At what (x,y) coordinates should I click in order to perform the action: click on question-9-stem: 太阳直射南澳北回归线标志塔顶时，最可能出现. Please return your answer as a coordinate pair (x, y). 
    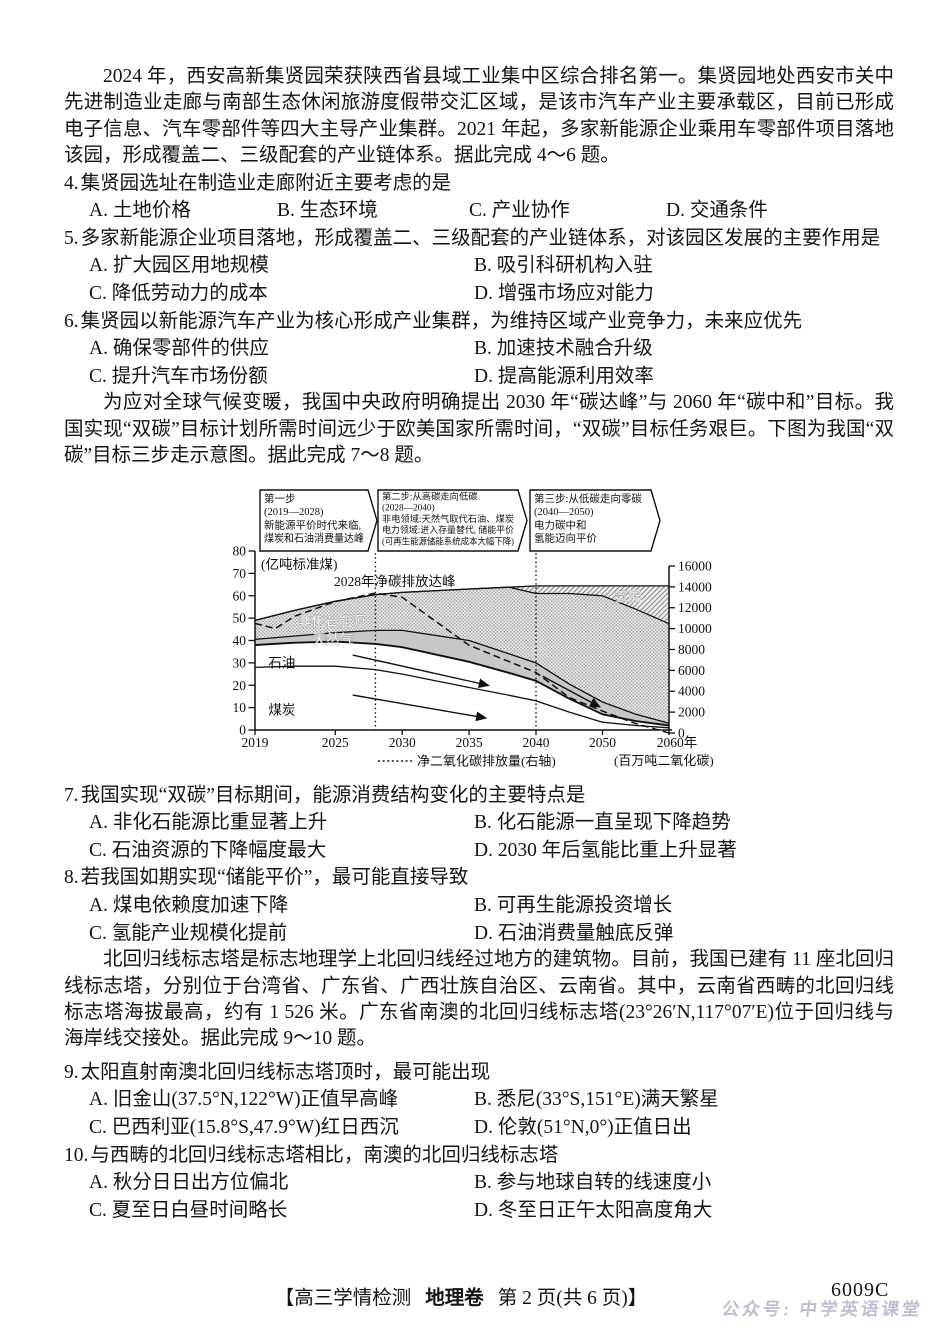
    Looking at the image, I should click on (285, 1072).